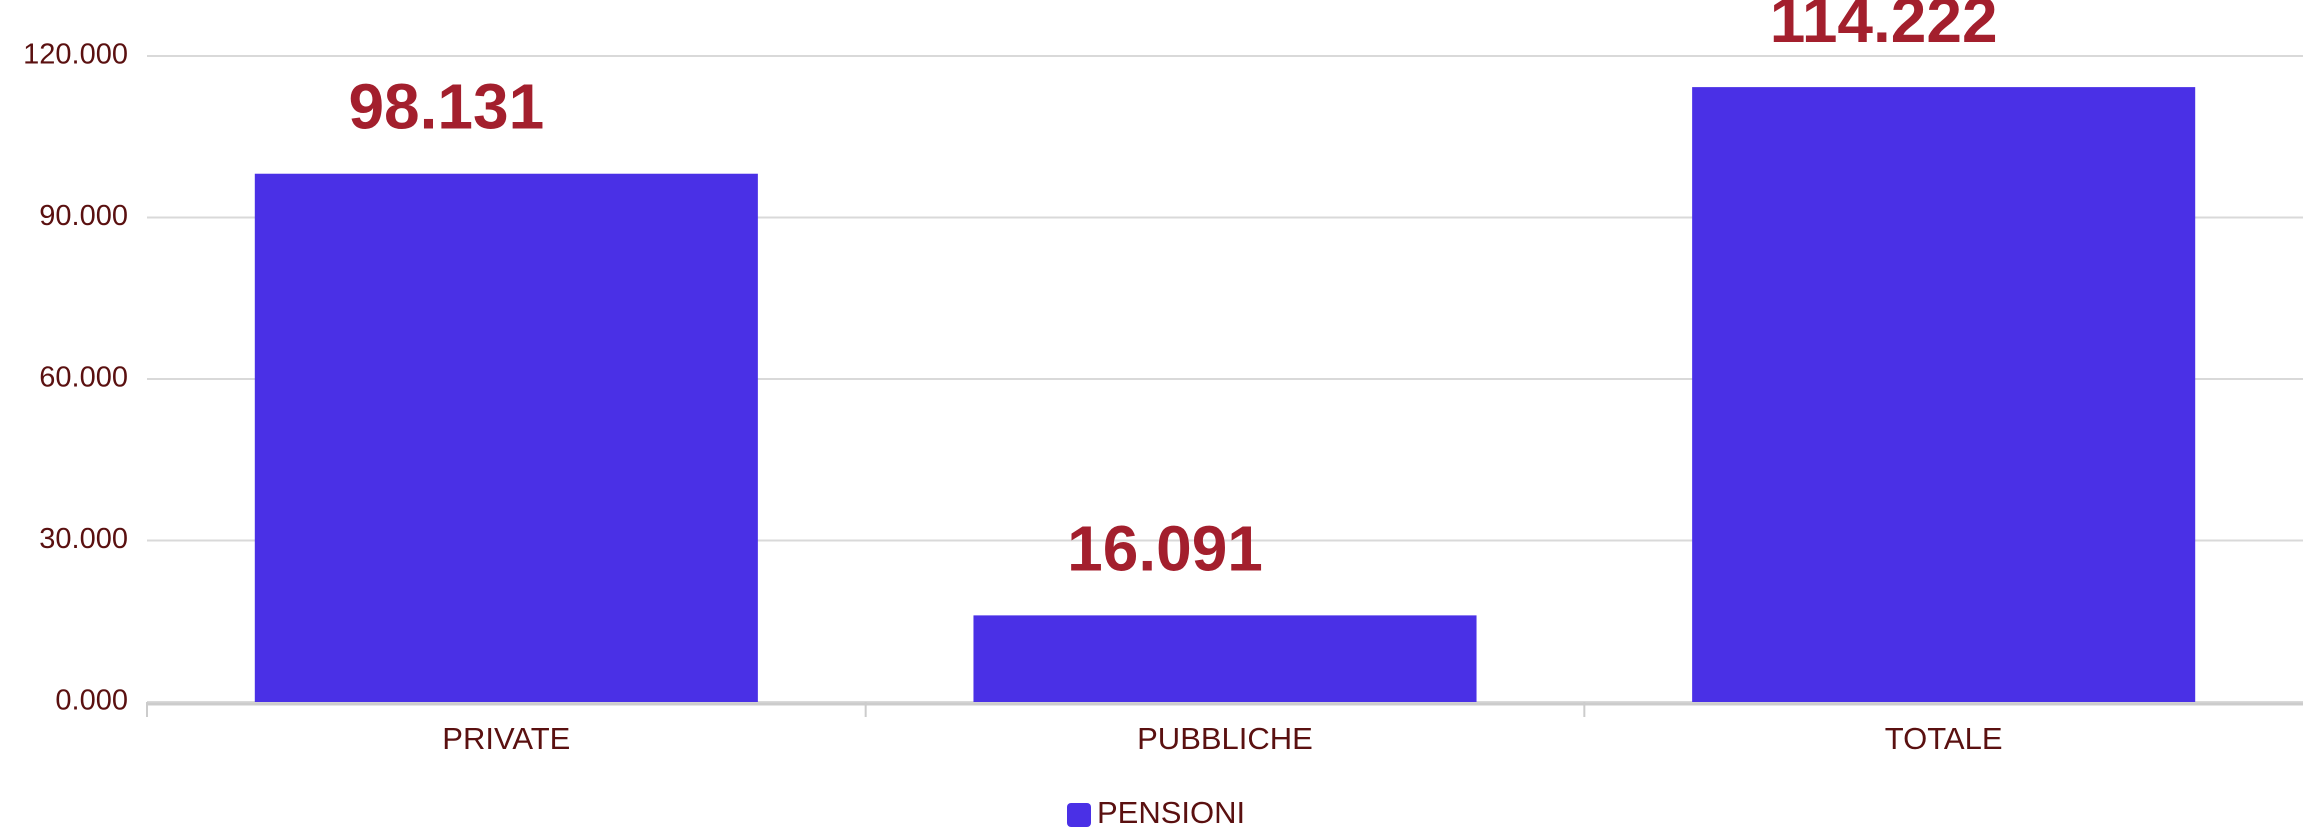  I want to click on y-tick-label: 120.000, so click(75, 55).